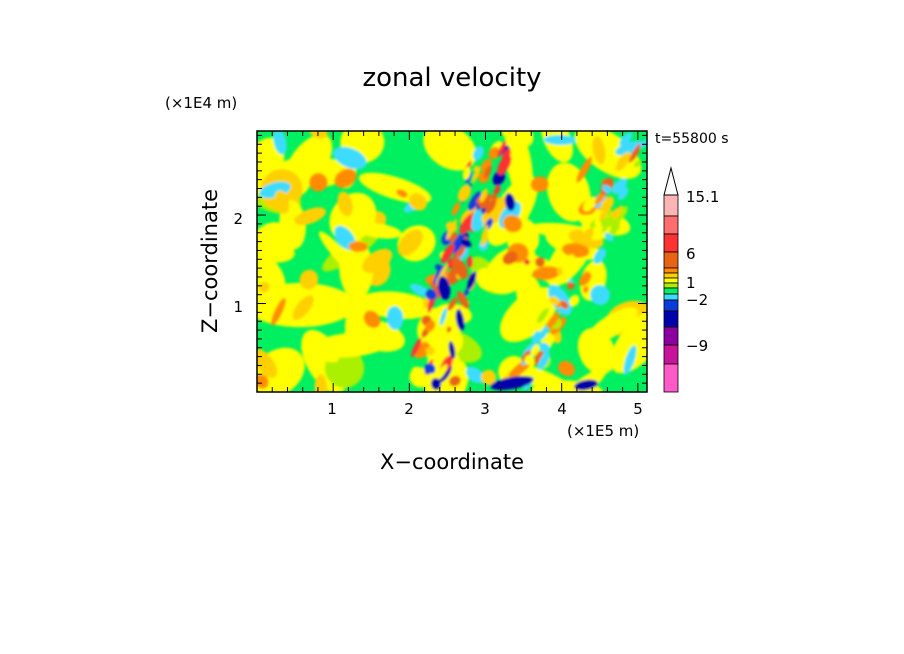  What do you see at coordinates (692, 139) in the screenshot?
I see `time-label: t=55800 s` at bounding box center [692, 139].